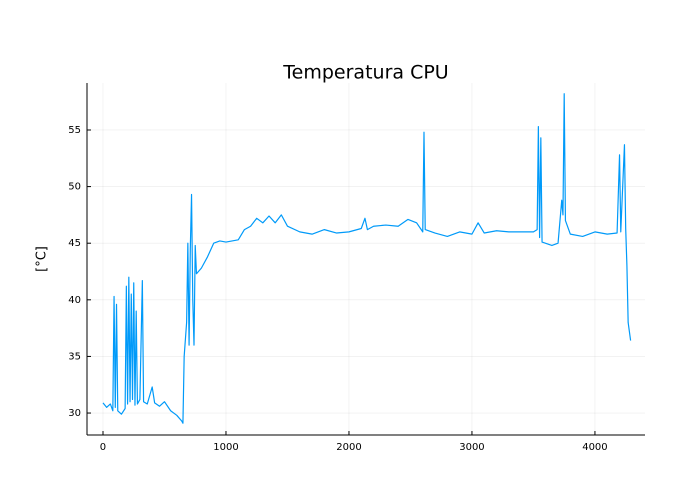  I want to click on y-tick-label: 45, so click(74, 243).